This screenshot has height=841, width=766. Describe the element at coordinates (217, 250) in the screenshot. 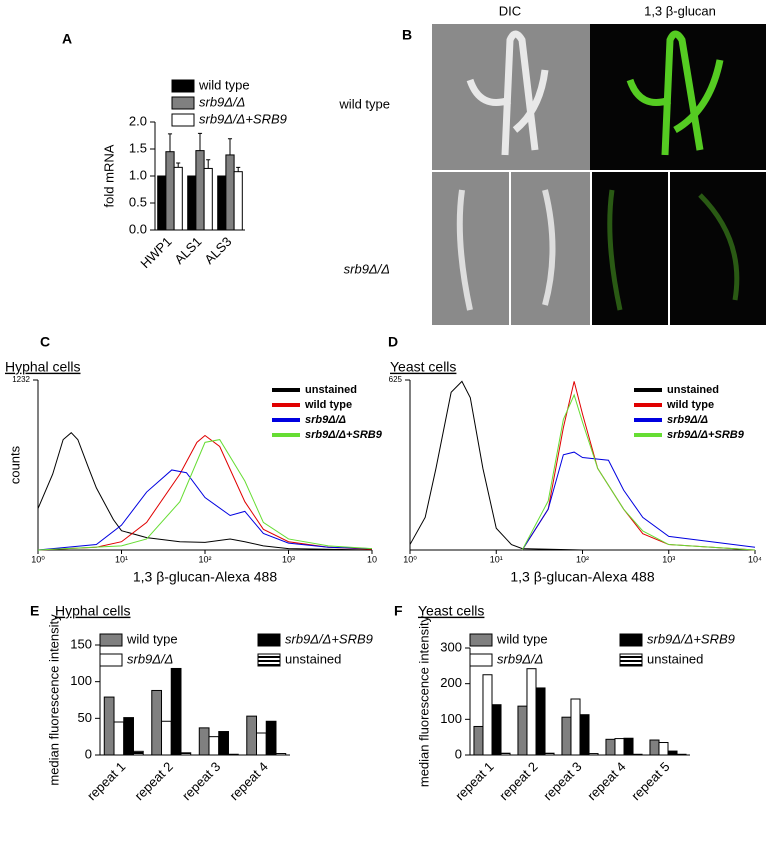

I see `x-tick-label: ALS3` at that location.